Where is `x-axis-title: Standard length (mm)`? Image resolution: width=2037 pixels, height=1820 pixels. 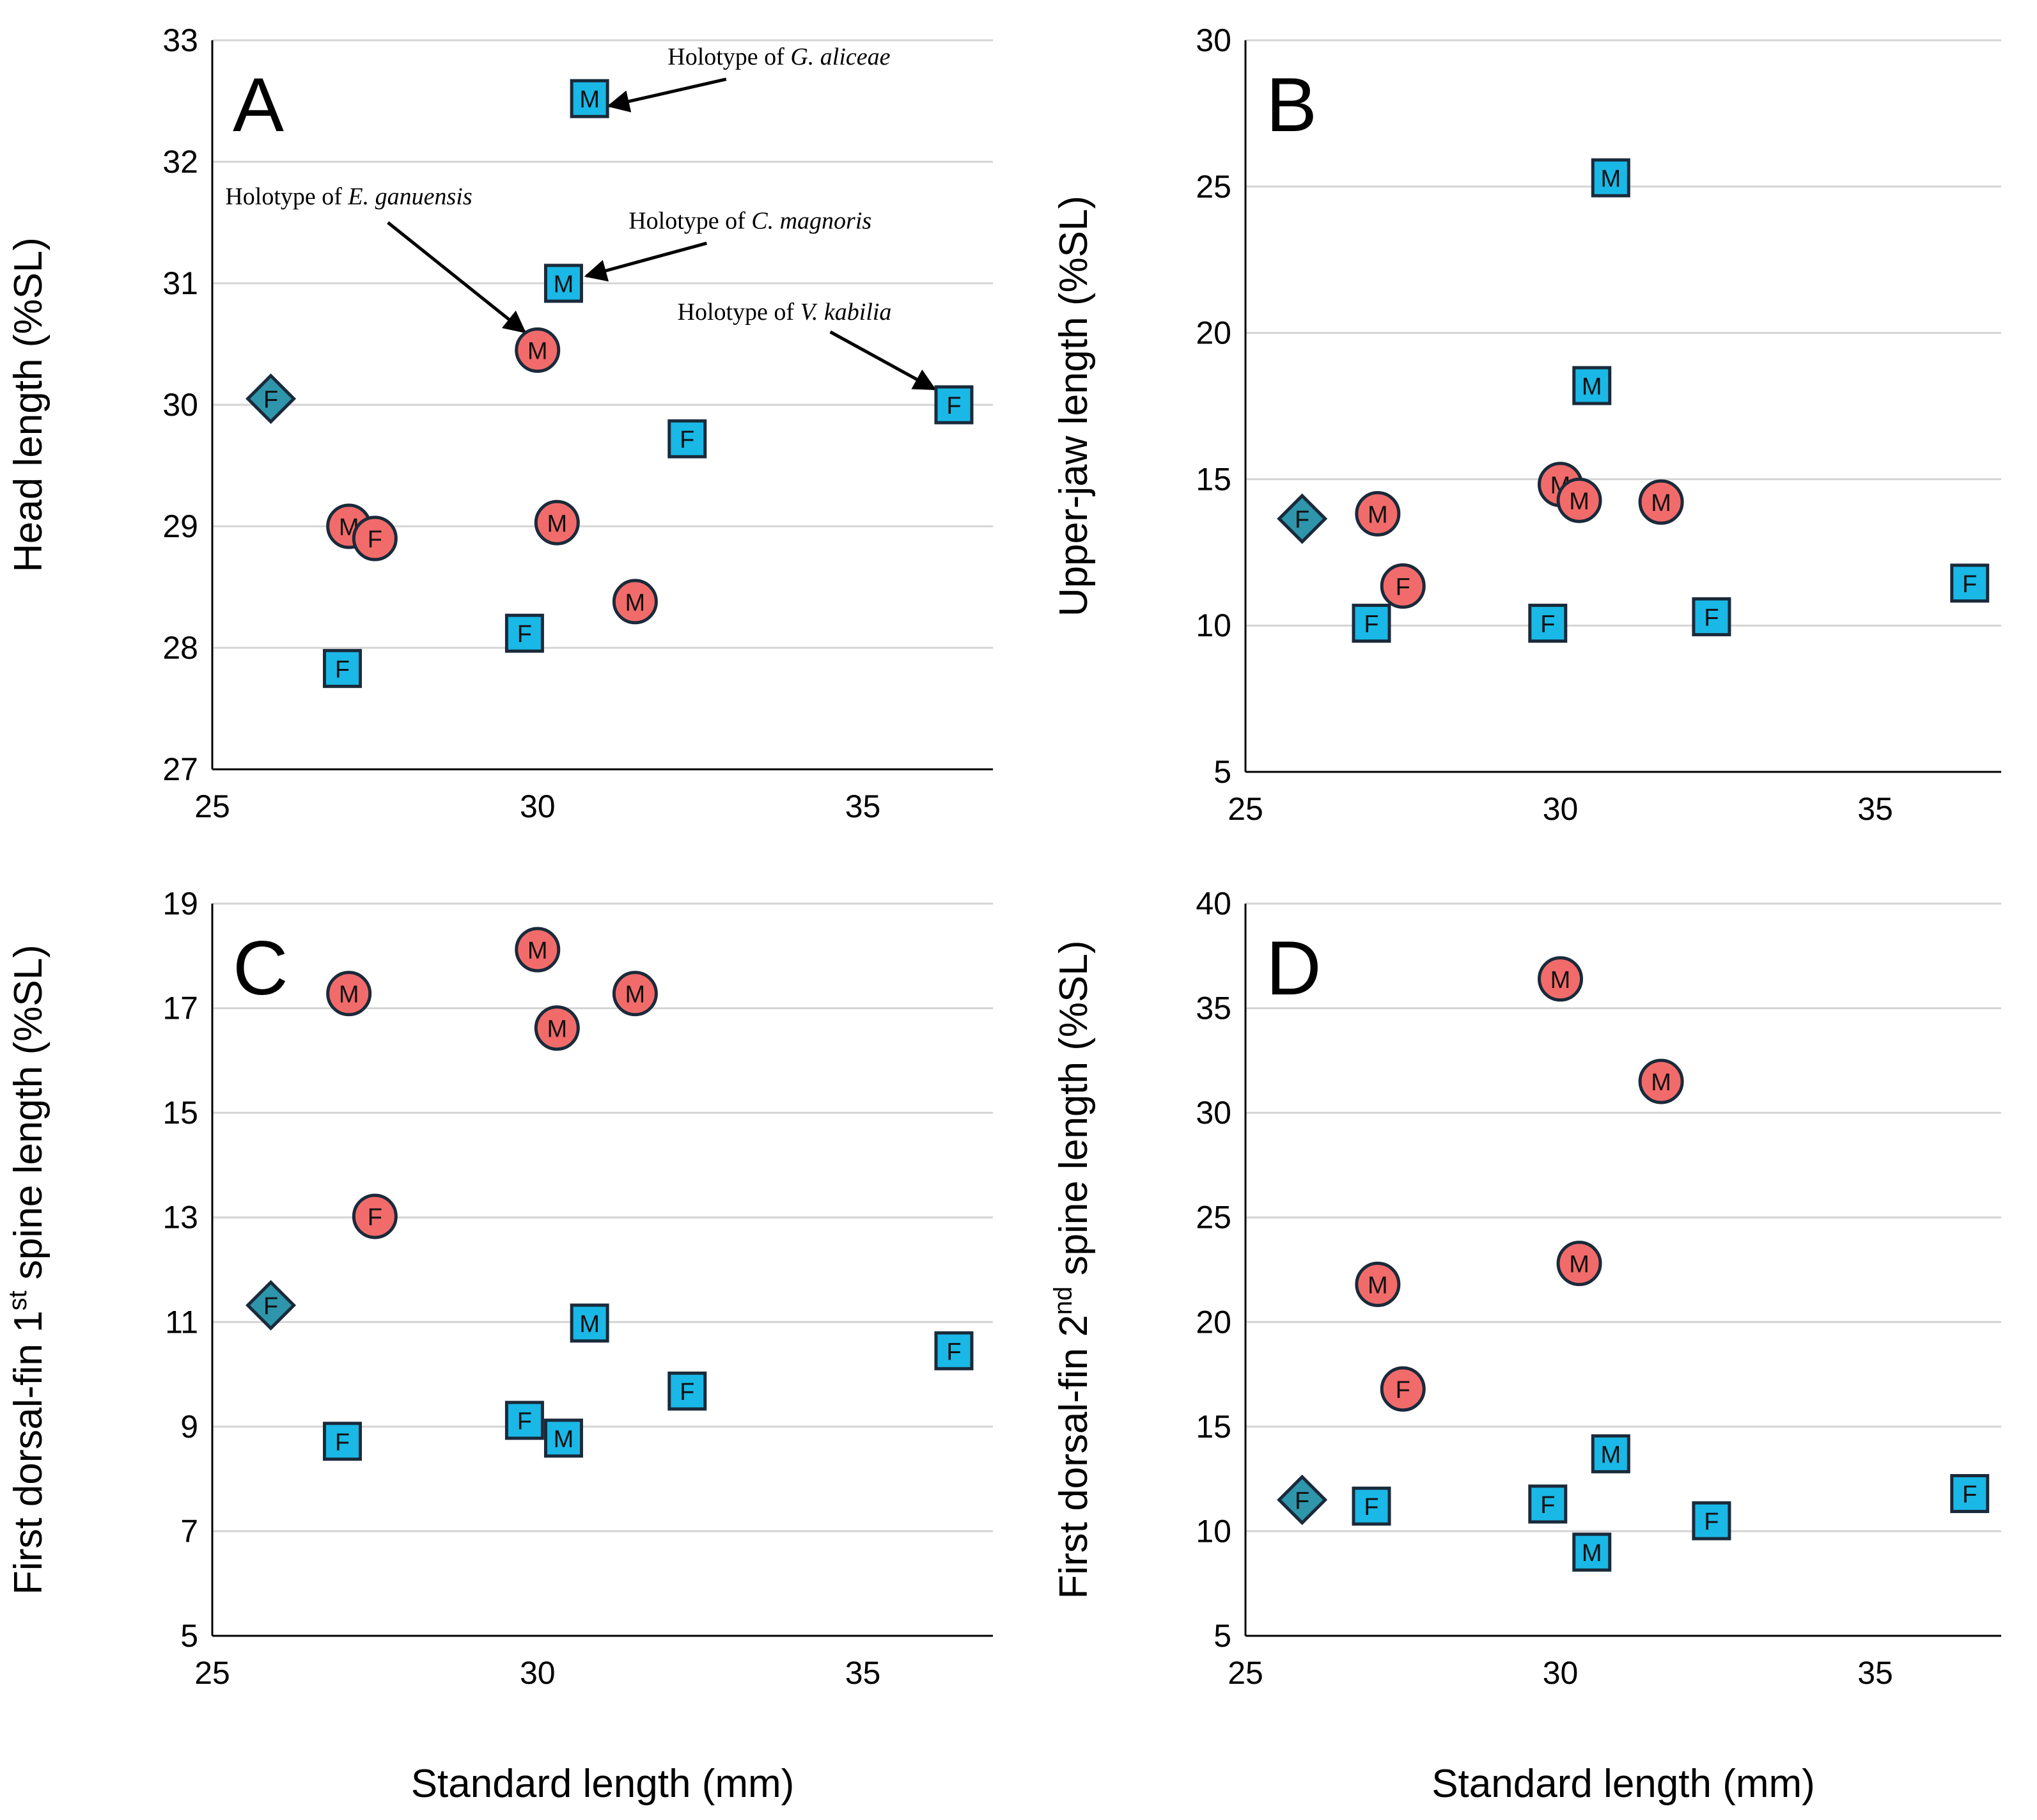
x-axis-title: Standard length (mm) is located at coordinates (603, 1784).